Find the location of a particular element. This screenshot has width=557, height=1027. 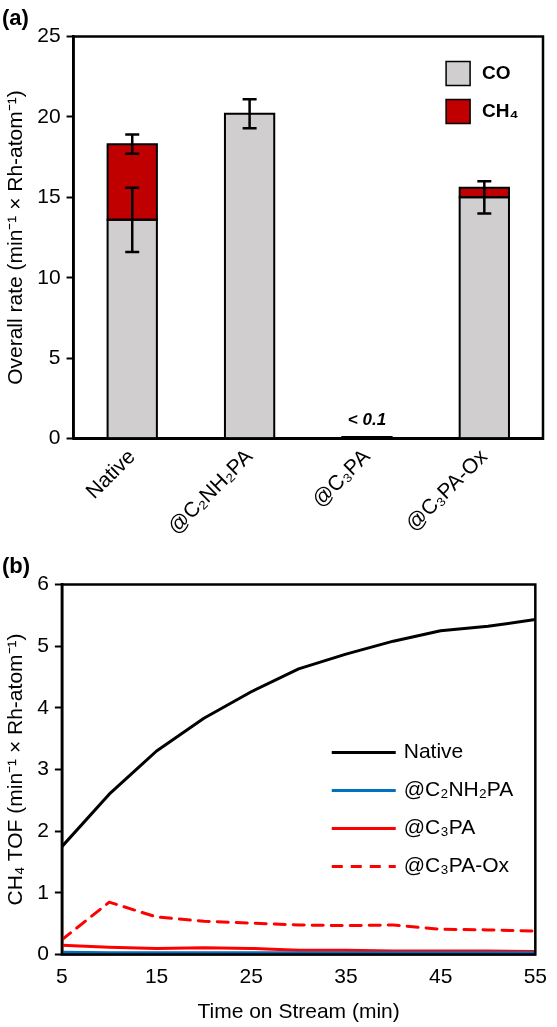

annotation: < 0.1 is located at coordinates (367, 420).